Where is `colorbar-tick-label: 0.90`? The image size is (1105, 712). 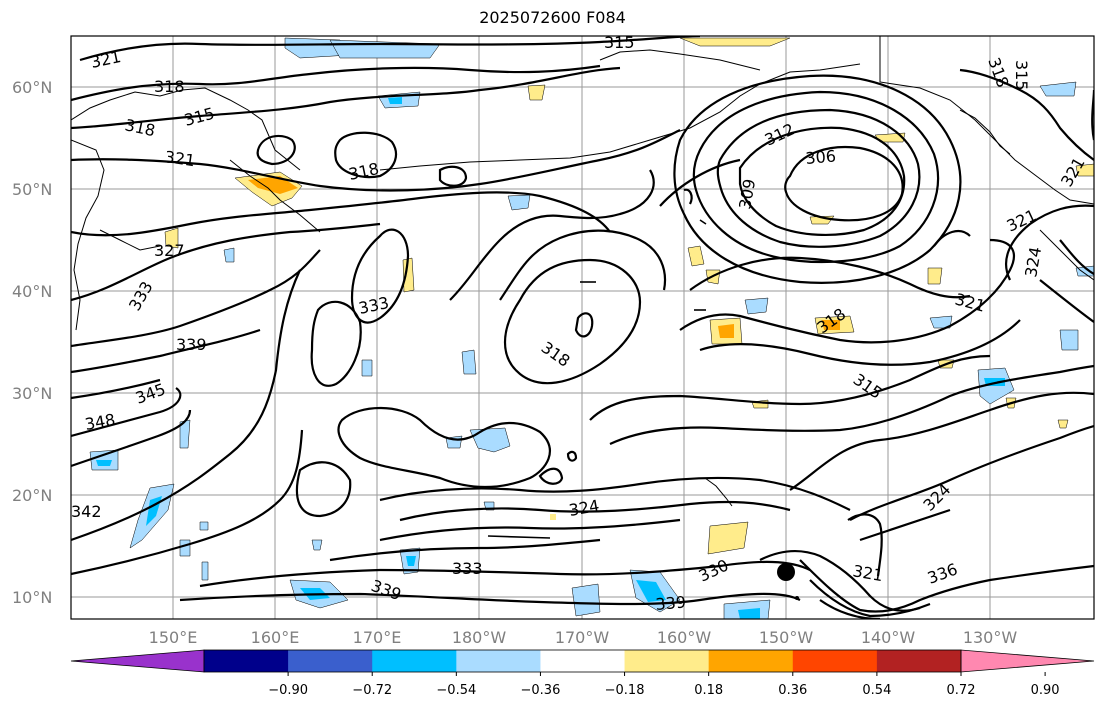 colorbar-tick-label: 0.90 is located at coordinates (1045, 690).